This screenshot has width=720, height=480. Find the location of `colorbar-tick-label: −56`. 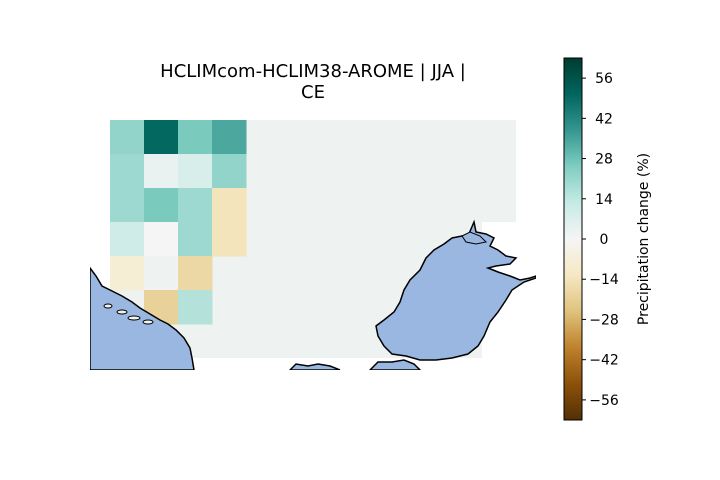

colorbar-tick-label: −56 is located at coordinates (604, 401).